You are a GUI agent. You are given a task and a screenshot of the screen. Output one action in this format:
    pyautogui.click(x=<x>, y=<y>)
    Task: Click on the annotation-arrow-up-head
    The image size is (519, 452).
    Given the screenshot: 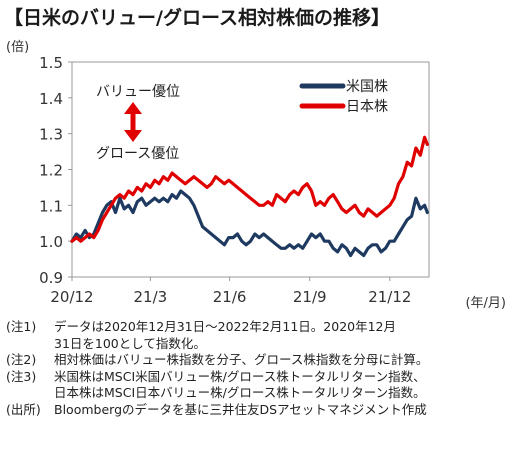 What is the action you would take?
    pyautogui.click(x=133, y=108)
    